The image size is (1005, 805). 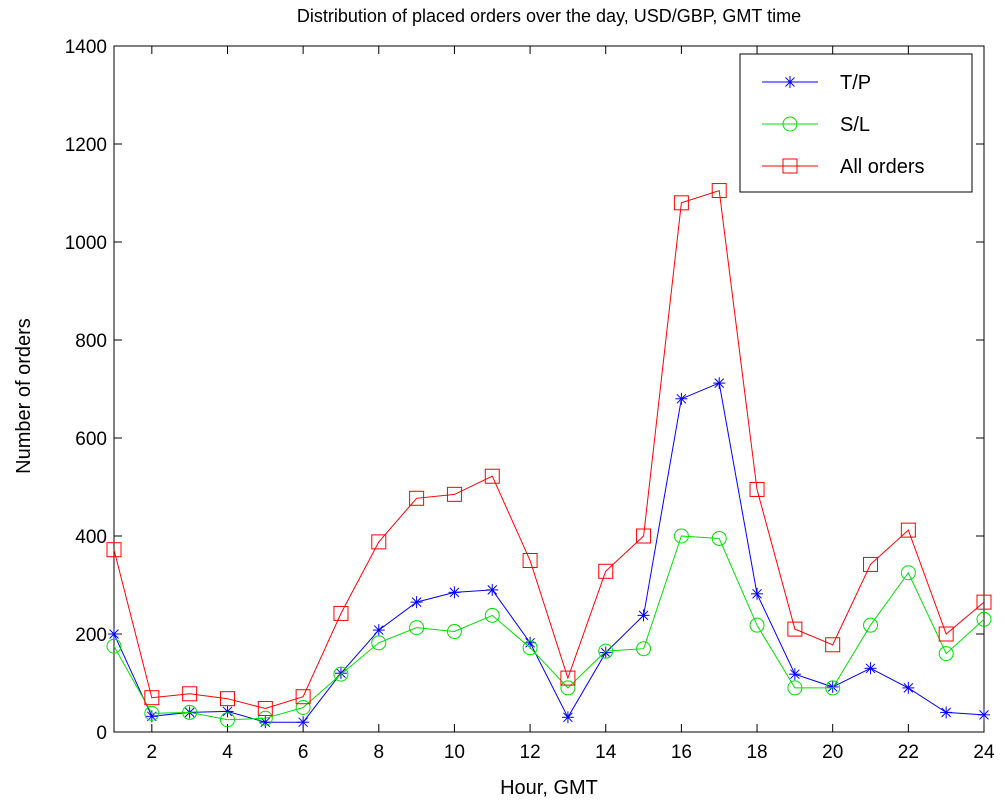 I want to click on legend-entry-label: S/L, so click(x=855, y=125).